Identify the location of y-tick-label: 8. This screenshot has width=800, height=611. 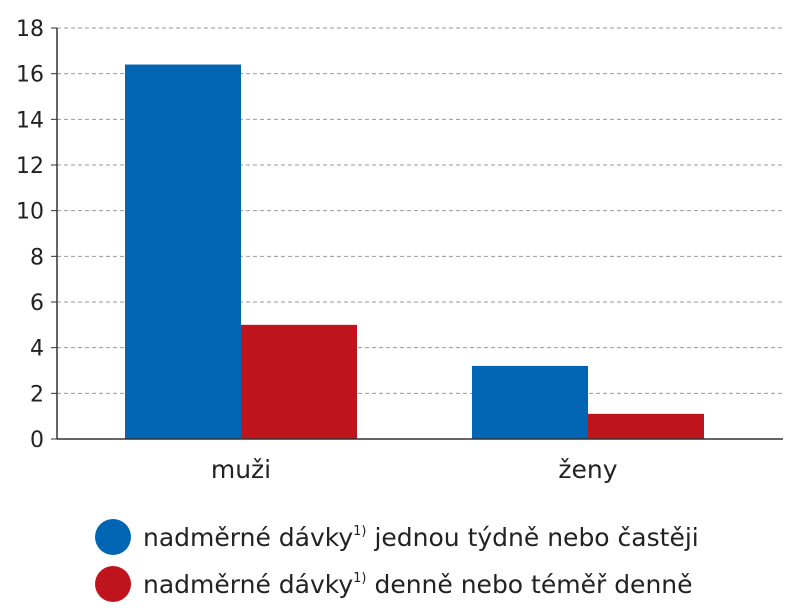
(37, 257).